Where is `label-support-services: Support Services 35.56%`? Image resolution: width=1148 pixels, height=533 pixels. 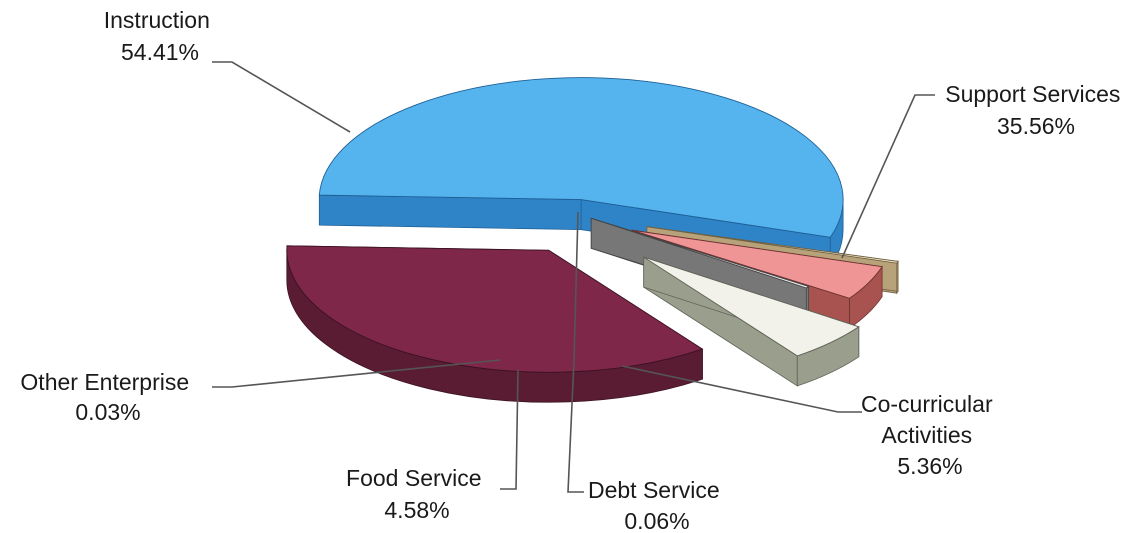 label-support-services: Support Services 35.56% is located at coordinates (1036, 110).